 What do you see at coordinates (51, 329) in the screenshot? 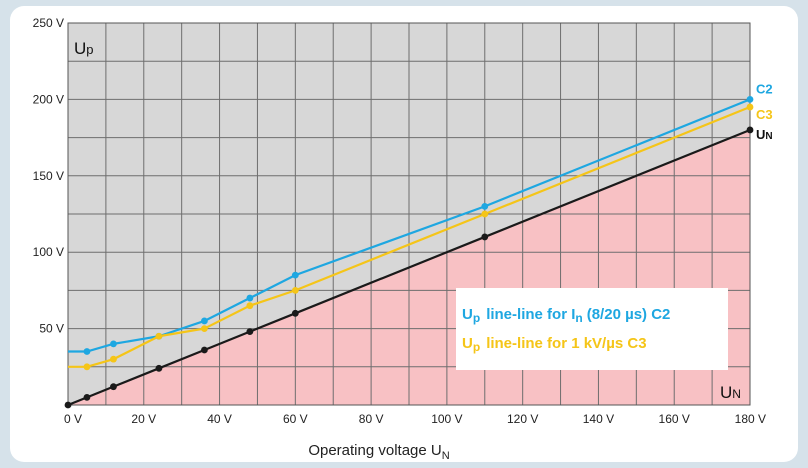
I see `y-tick-label: 50 V` at bounding box center [51, 329].